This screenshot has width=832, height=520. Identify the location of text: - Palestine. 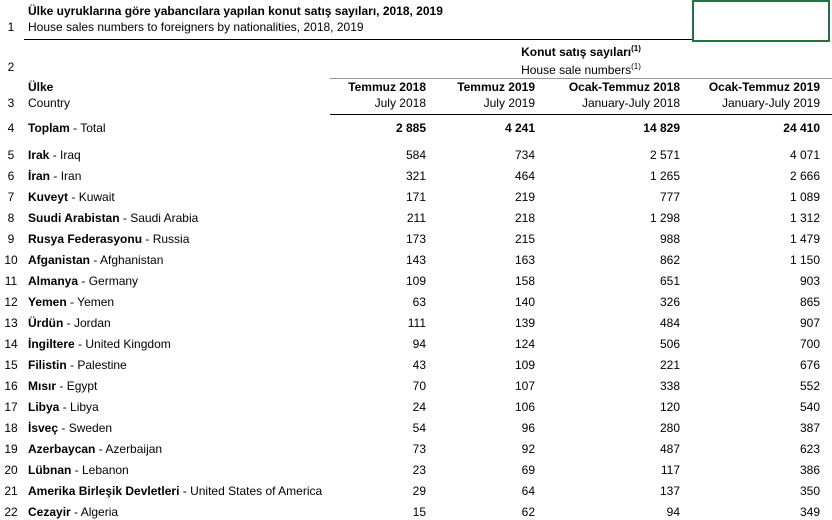
(98, 365).